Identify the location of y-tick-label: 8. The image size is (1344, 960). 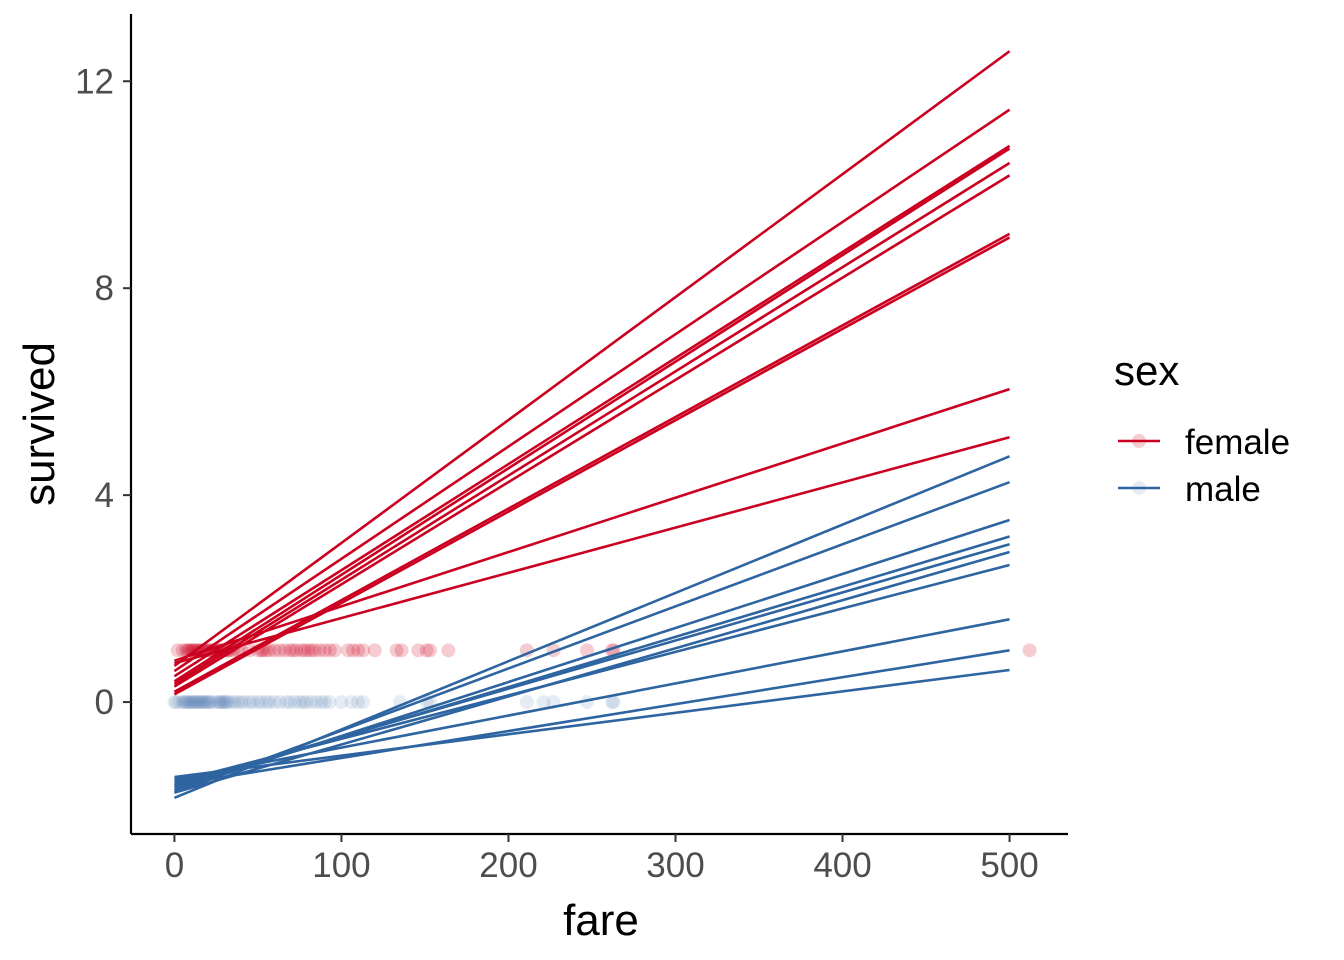
(104, 288).